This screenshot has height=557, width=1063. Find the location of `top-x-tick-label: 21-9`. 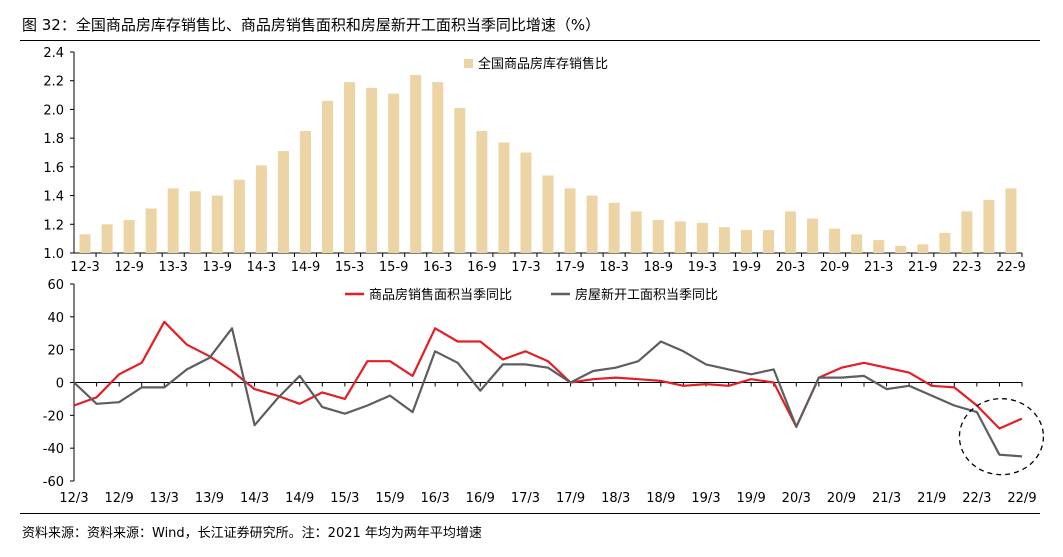

top-x-tick-label: 21-9 is located at coordinates (923, 267).